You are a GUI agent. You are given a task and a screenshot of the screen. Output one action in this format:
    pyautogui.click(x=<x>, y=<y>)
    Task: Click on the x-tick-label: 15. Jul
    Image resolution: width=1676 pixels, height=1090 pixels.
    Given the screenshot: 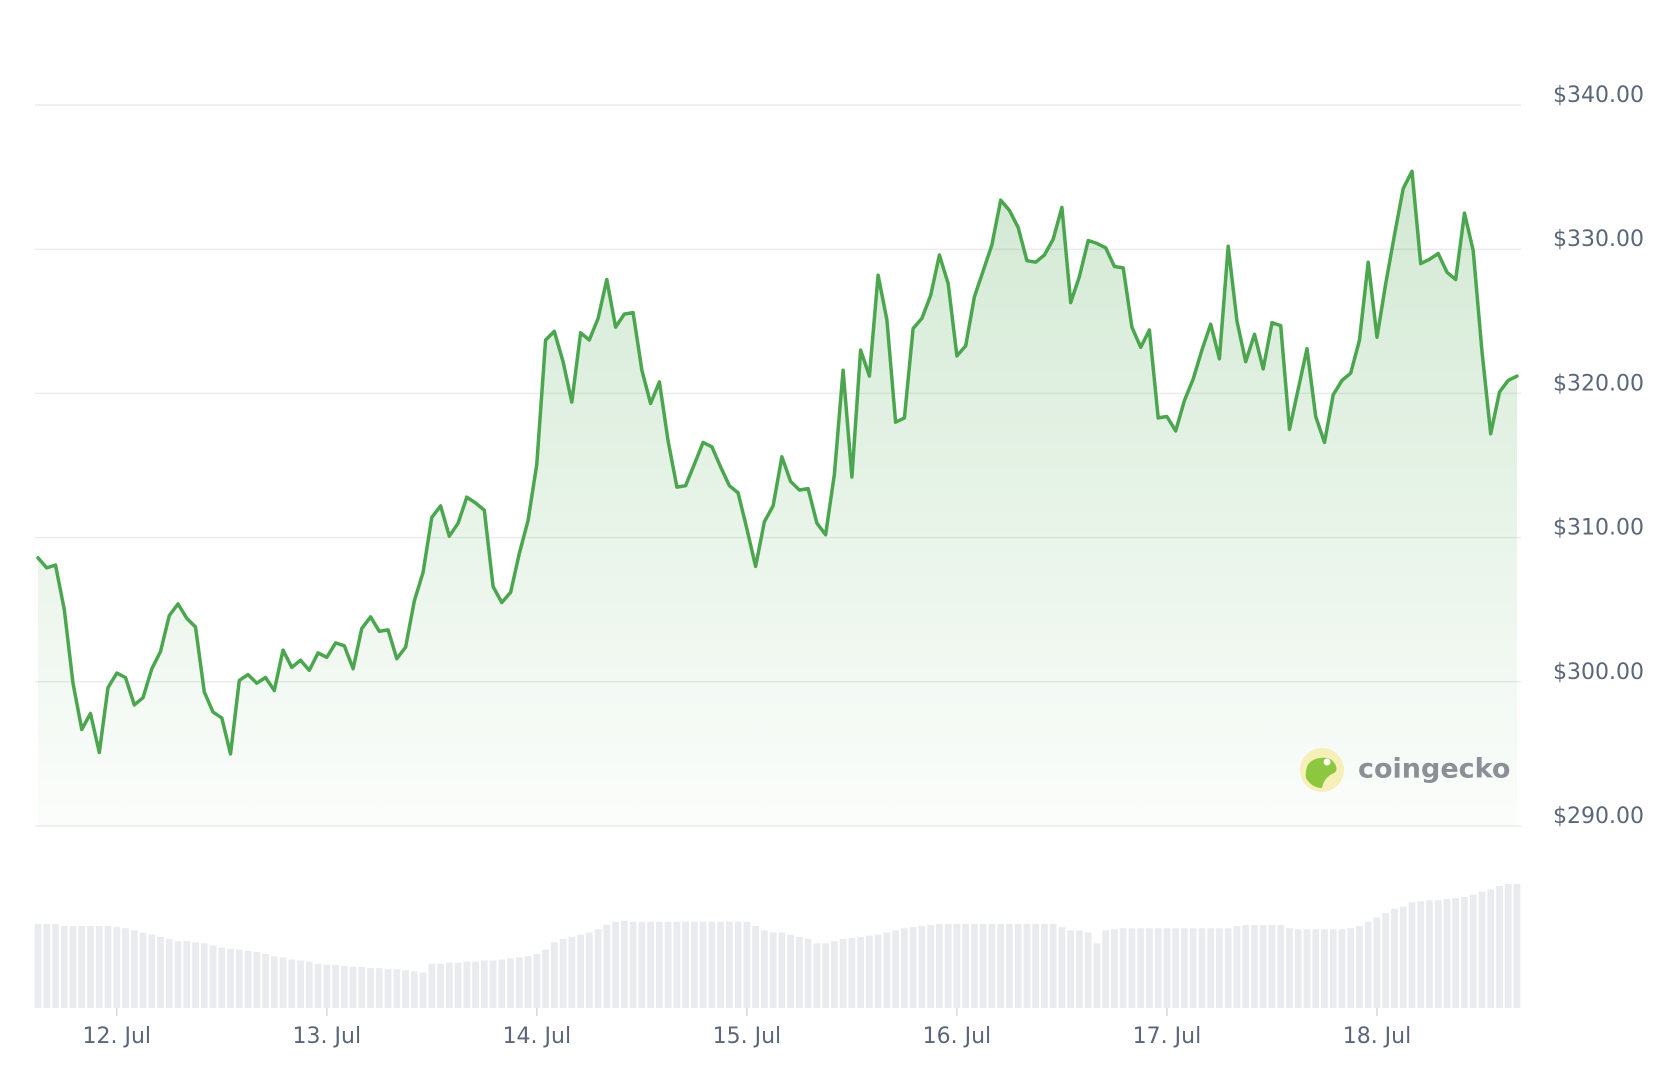 What is the action you would take?
    pyautogui.click(x=747, y=1036)
    